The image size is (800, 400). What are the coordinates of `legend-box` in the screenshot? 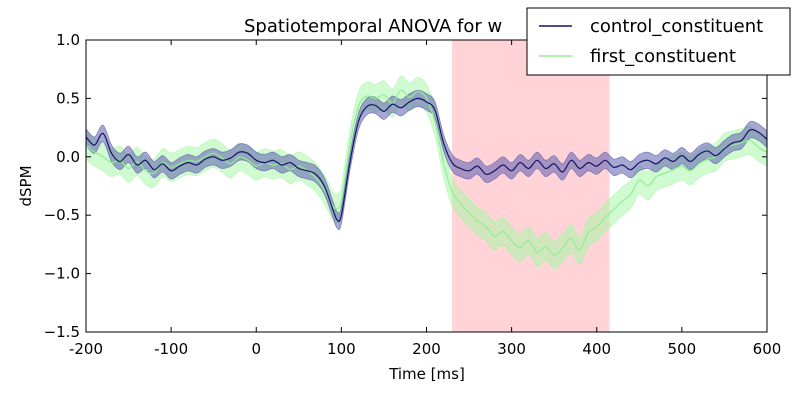 It's located at (658, 41).